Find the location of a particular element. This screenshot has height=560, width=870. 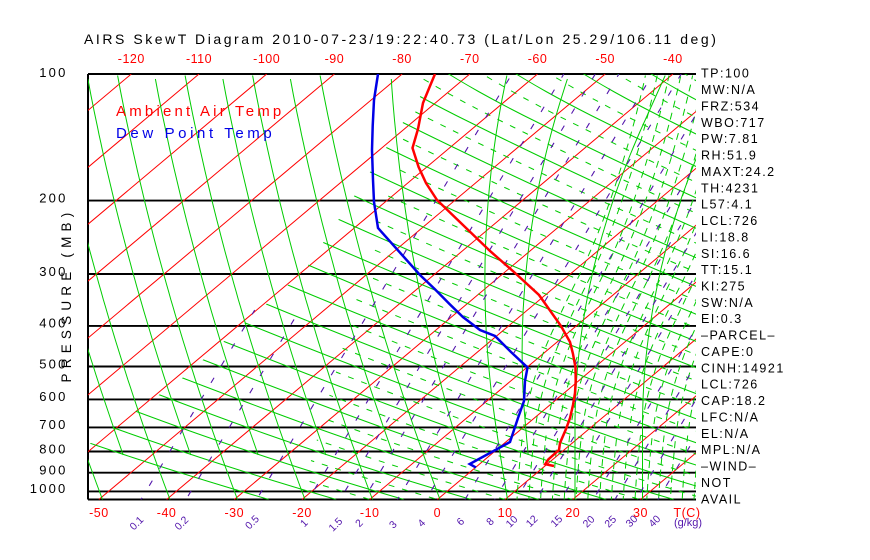

svg-text: 900 is located at coordinates (53, 470).